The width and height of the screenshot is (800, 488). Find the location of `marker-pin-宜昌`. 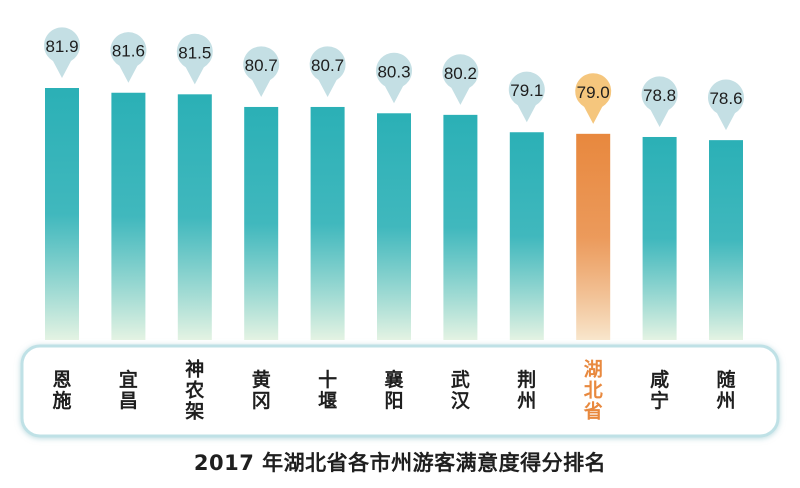

marker-pin-宜昌 is located at coordinates (128, 57).